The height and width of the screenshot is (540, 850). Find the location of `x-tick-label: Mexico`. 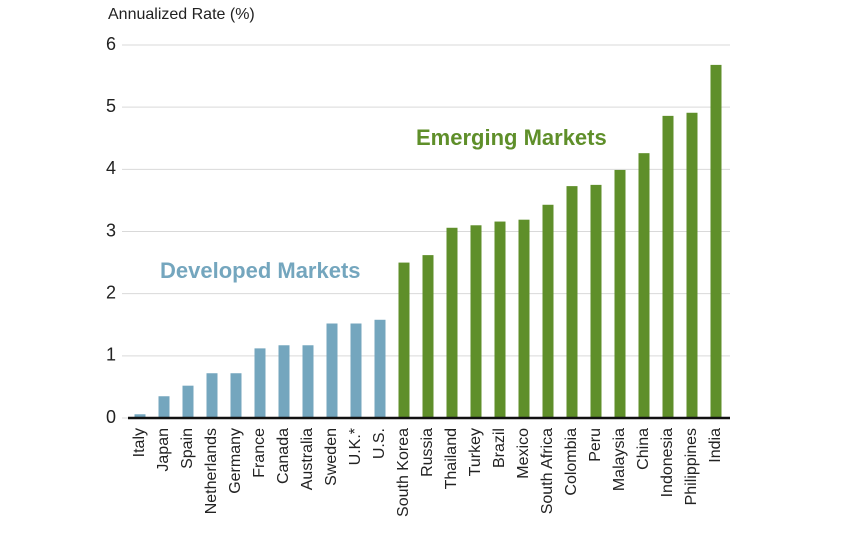

x-tick-label: Mexico is located at coordinates (523, 453).